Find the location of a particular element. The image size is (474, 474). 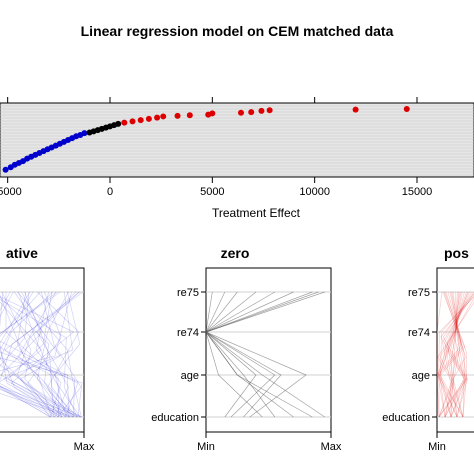

x-tick-label: 10000 is located at coordinates (314, 192).